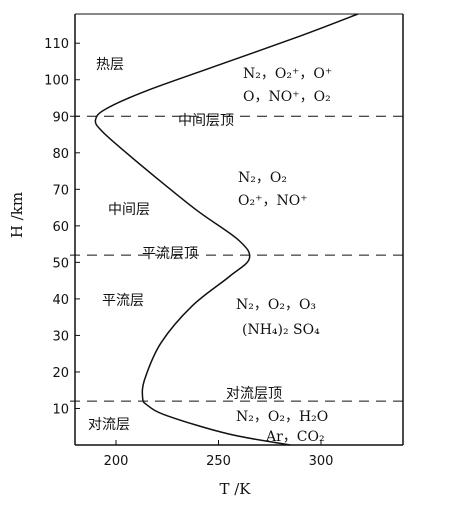 Image resolution: width=453 pixels, height=513 pixels. Describe the element at coordinates (116, 461) in the screenshot. I see `x-tick-label: 200` at that location.